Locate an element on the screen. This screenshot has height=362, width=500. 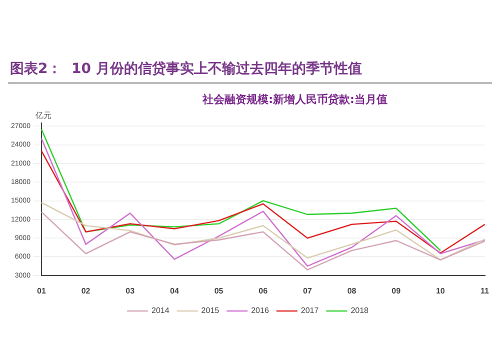
legend-label: 2017 is located at coordinates (310, 311).